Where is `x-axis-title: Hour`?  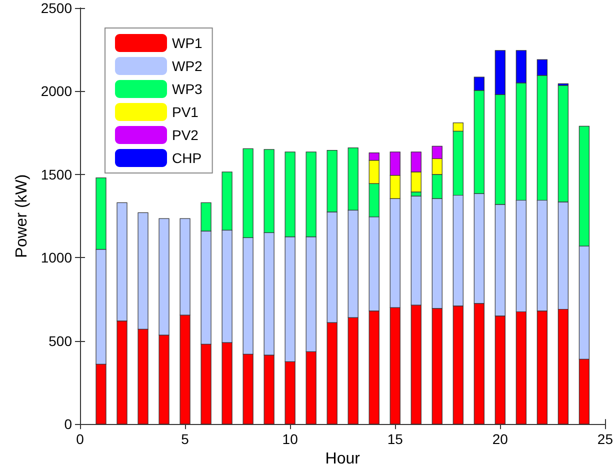
x-axis-title: Hour is located at coordinates (343, 459).